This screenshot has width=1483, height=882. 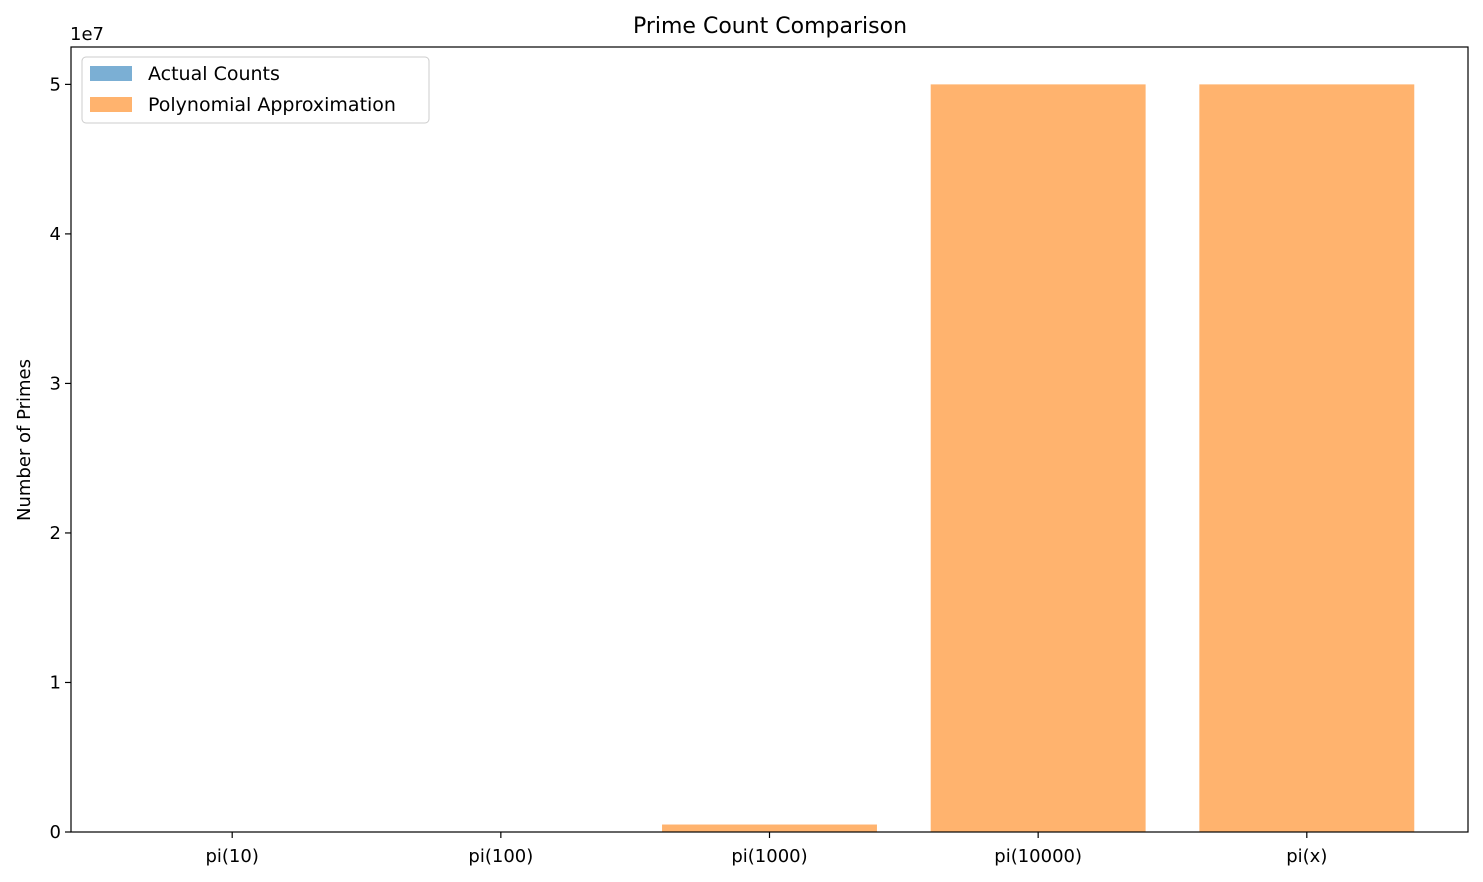 I want to click on chart-title: Prime Count Comparison, so click(x=770, y=26).